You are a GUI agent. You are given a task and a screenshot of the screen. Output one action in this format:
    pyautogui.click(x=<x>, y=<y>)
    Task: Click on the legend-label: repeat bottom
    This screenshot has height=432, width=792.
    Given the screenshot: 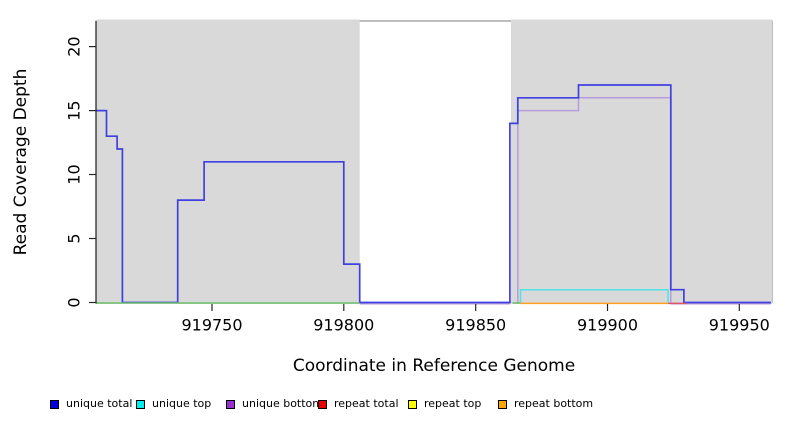 What is the action you would take?
    pyautogui.click(x=554, y=403)
    